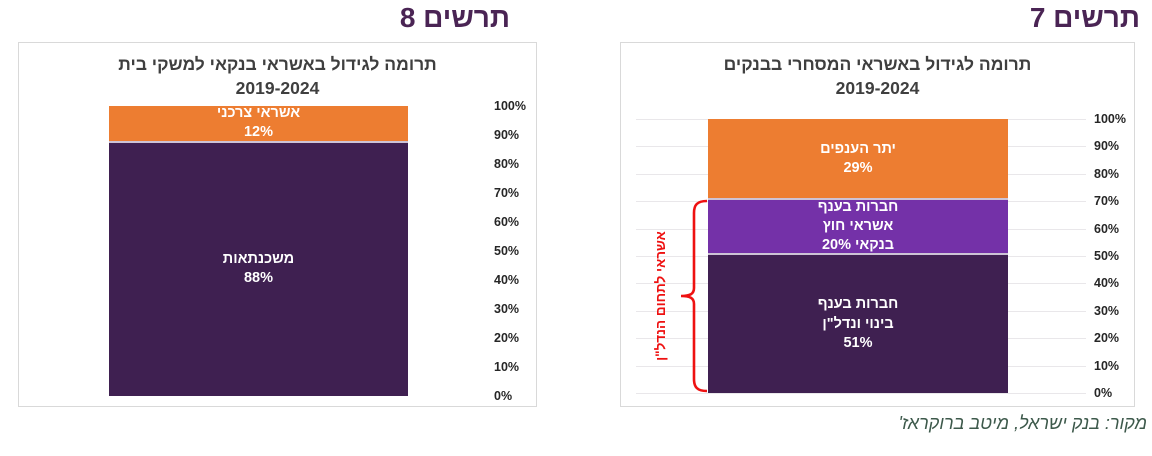  I want to click on bar-segment-label: יתר הענפים, so click(858, 148).